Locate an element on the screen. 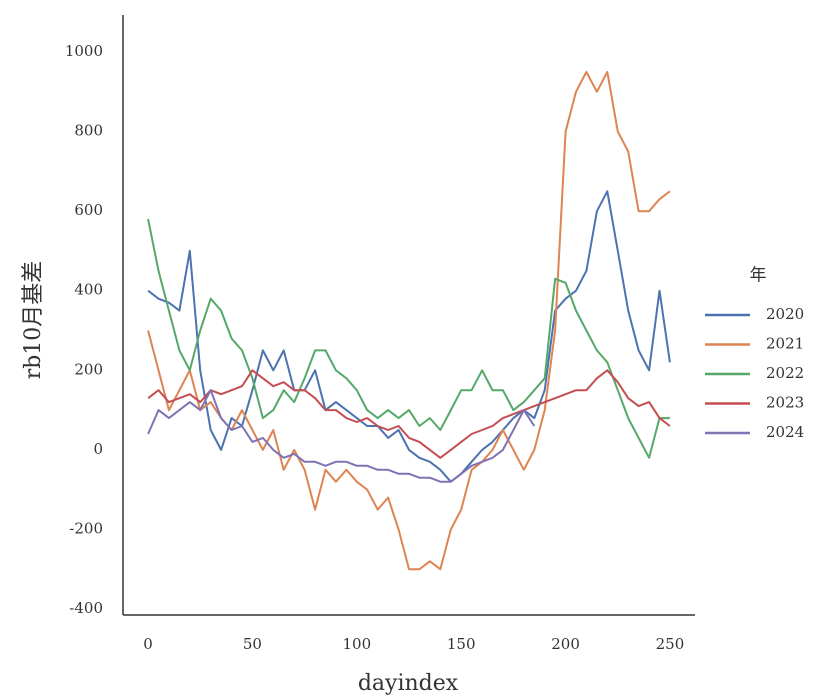 The height and width of the screenshot is (698, 815). legend-title: 年 is located at coordinates (758, 276).